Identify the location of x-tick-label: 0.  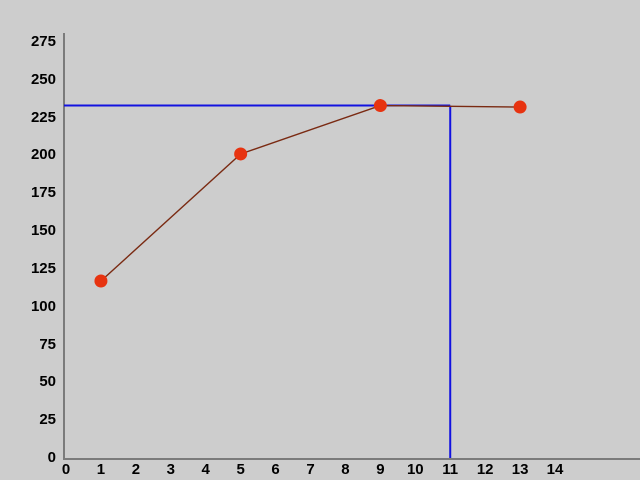
(66, 469).